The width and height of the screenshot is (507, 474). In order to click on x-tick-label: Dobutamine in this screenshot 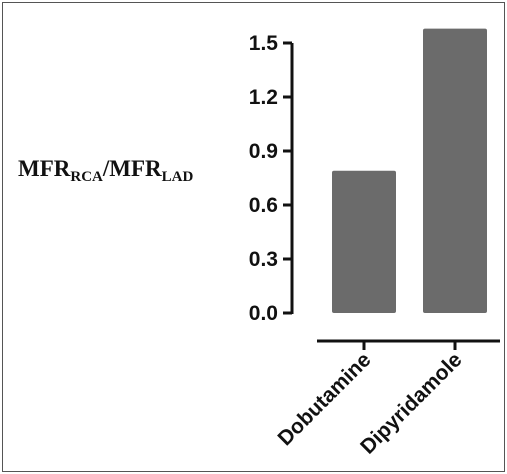, I will do `click(324, 399)`.